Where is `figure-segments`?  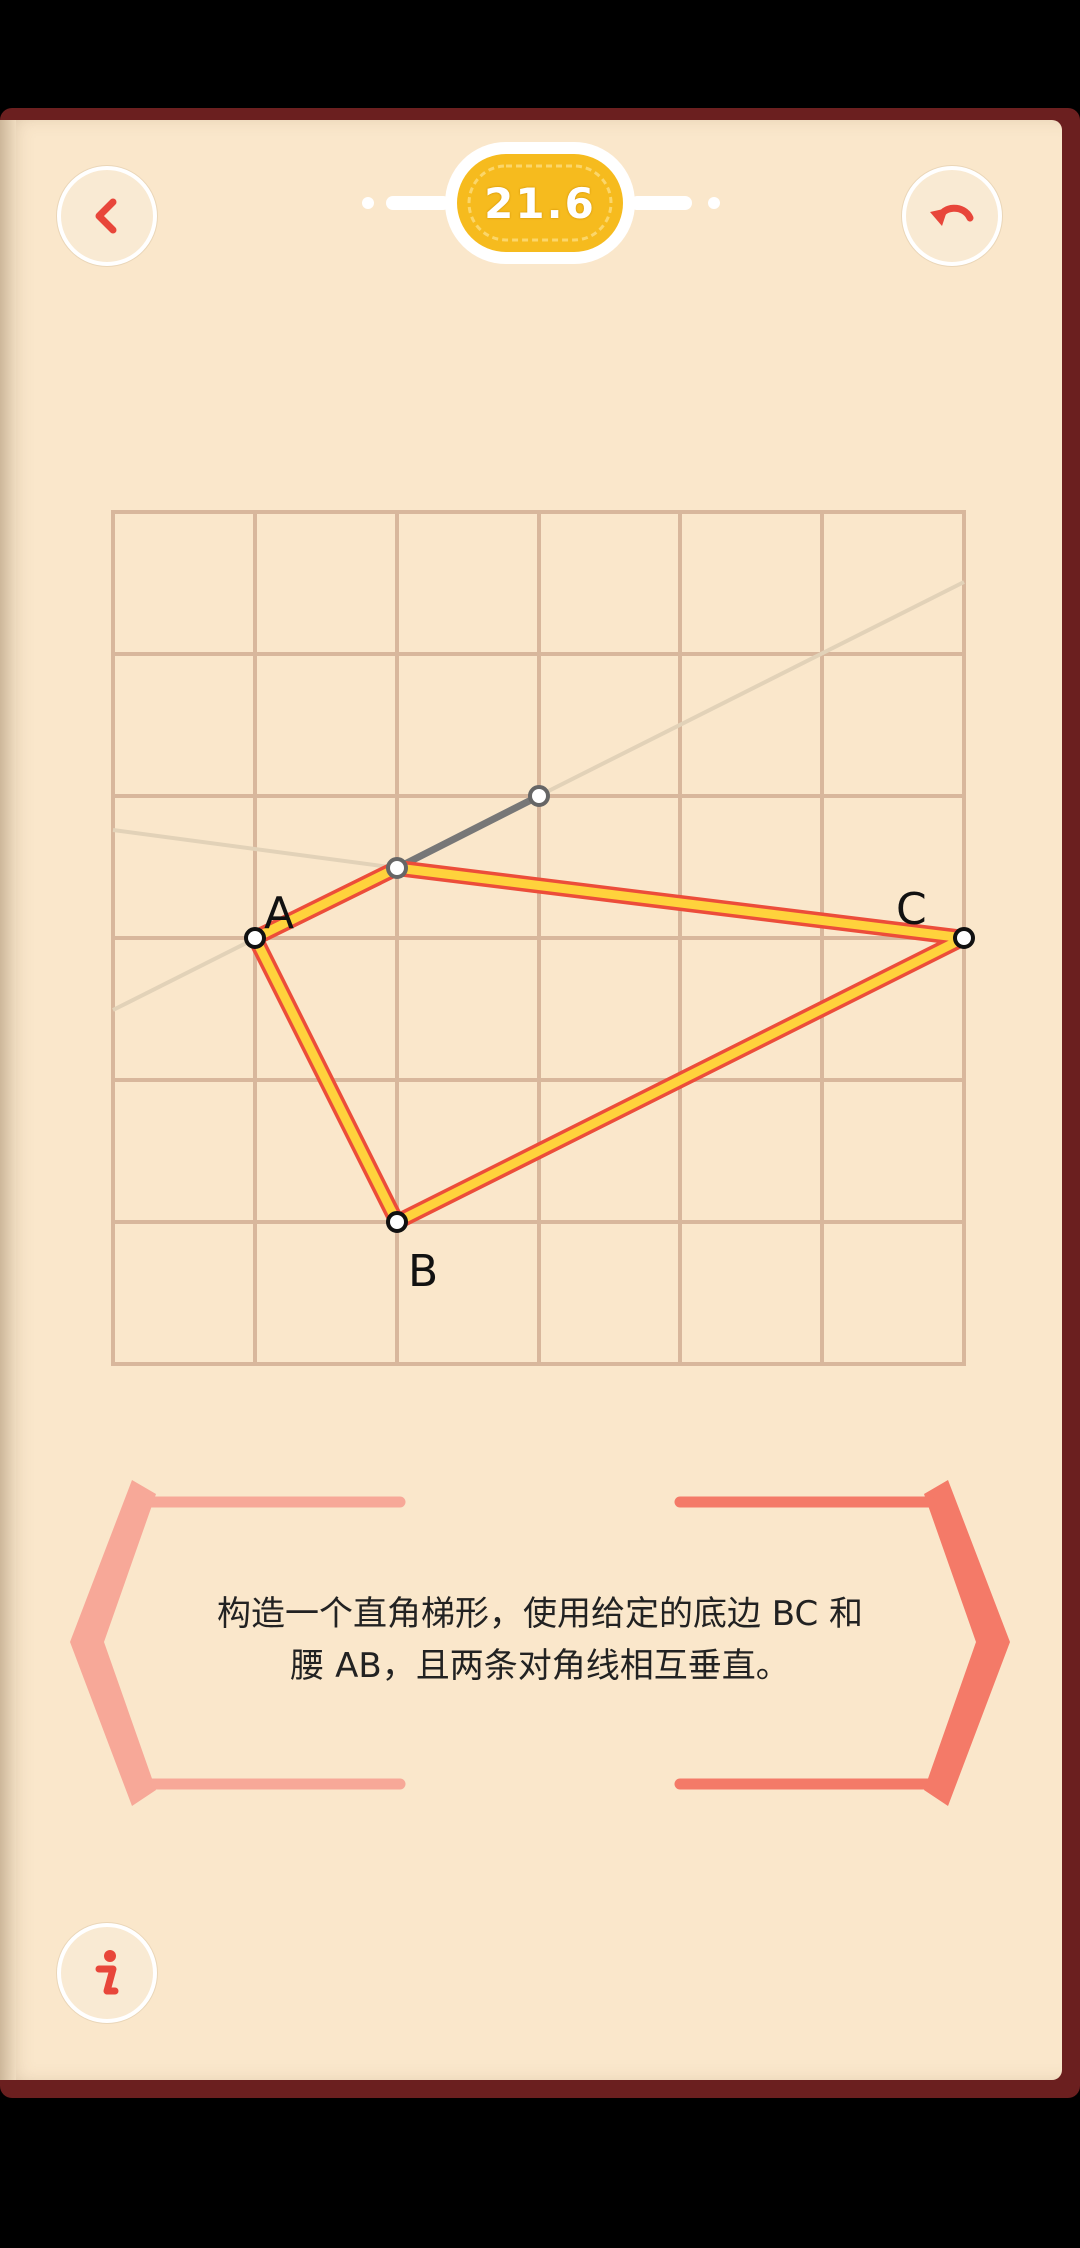
figure-segments is located at coordinates (609, 1045).